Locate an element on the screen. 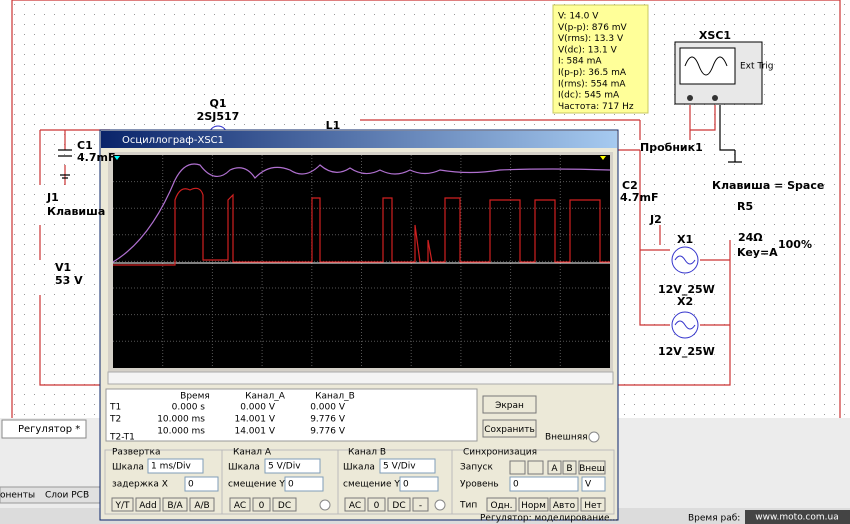  probe-reading: V(rms): 13.3 V is located at coordinates (591, 39).